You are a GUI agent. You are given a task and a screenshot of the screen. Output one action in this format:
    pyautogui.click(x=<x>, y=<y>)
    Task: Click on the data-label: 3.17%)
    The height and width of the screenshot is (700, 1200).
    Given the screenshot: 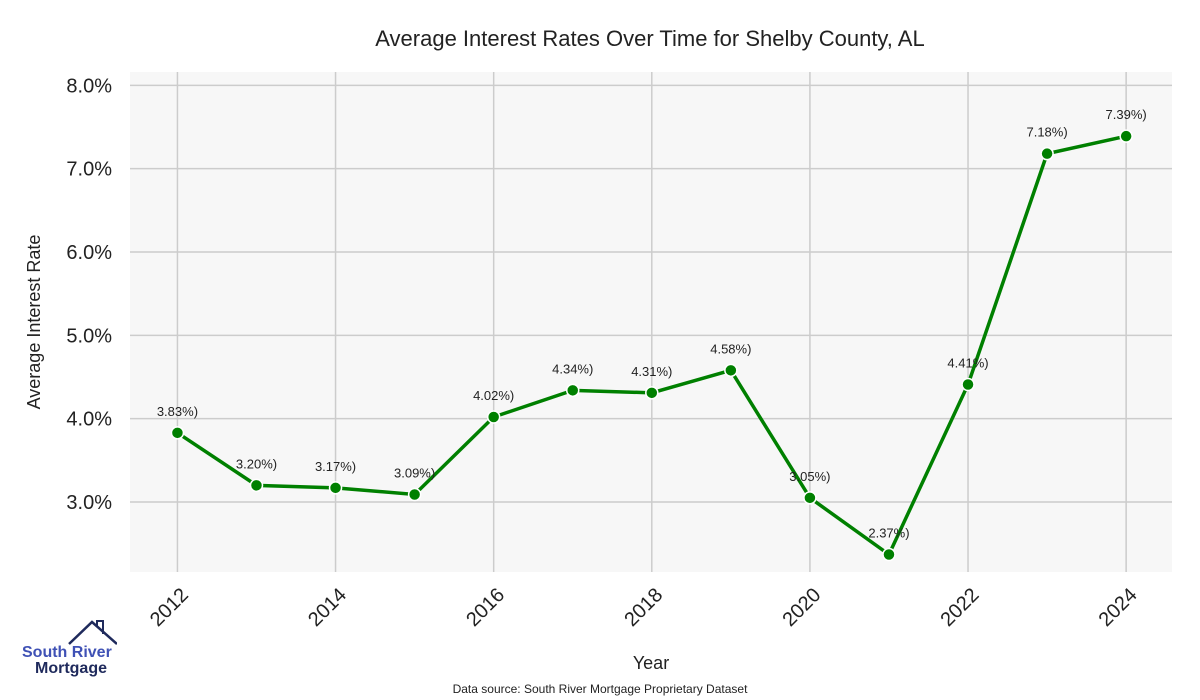 What is the action you would take?
    pyautogui.click(x=335, y=466)
    